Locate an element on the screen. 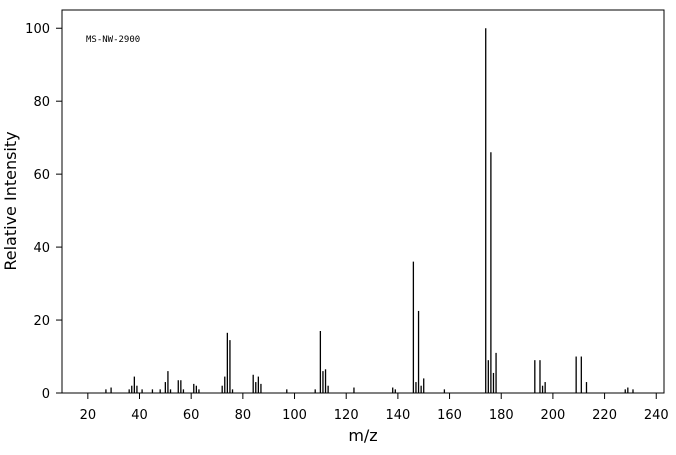 This screenshot has height=455, width=676. x-tick-label: 60 is located at coordinates (191, 415).